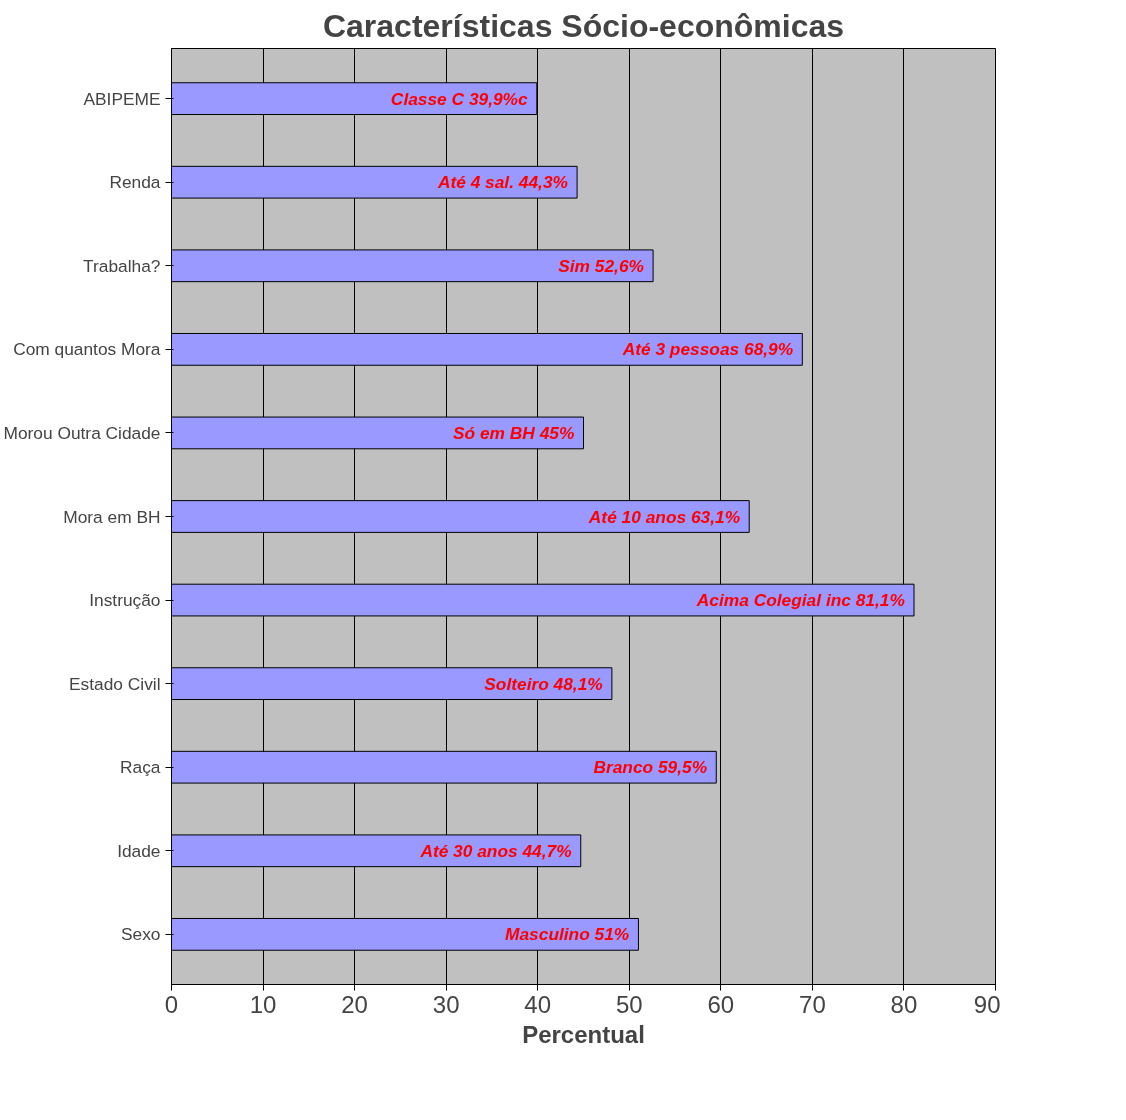 This screenshot has width=1126, height=1120. I want to click on y-tick-label: Mora em BH, so click(112, 516).